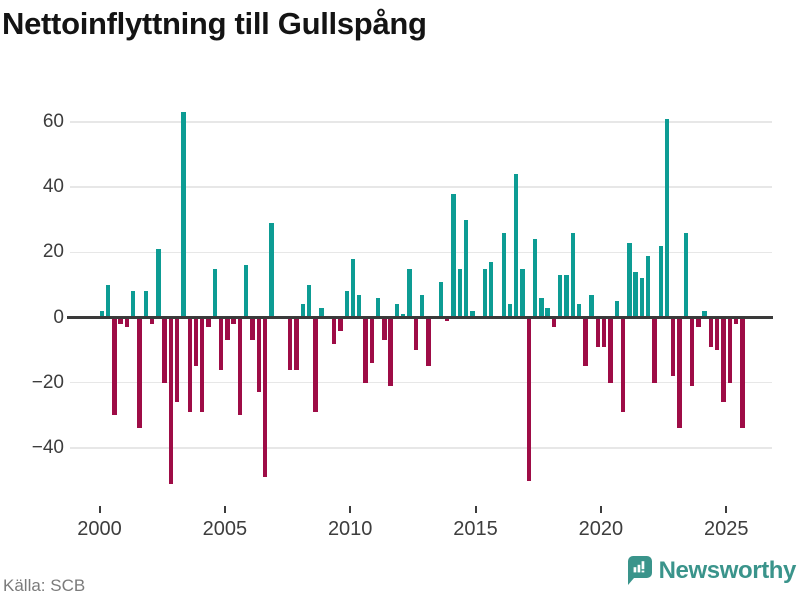 The width and height of the screenshot is (800, 600). What do you see at coordinates (99, 529) in the screenshot?
I see `x-axis-label-2000: 2000` at bounding box center [99, 529].